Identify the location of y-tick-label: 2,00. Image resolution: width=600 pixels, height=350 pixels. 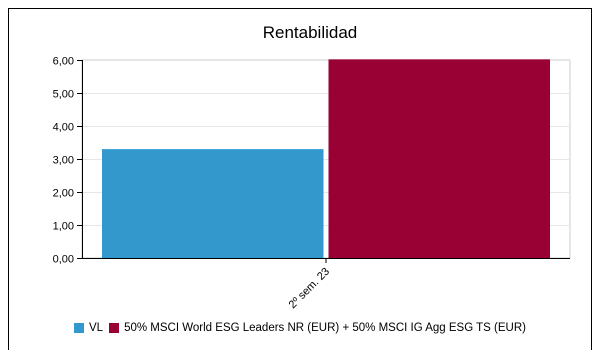
(63, 194).